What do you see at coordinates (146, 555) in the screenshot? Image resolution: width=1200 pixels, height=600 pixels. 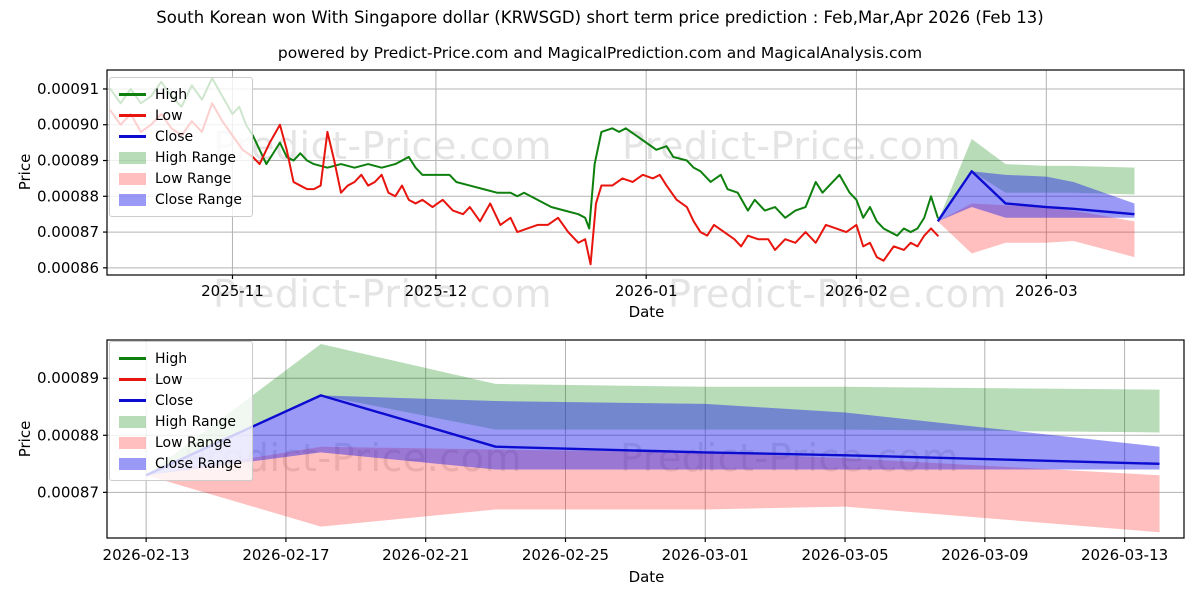 I see `x-tick-label: 2026-02-13` at bounding box center [146, 555].